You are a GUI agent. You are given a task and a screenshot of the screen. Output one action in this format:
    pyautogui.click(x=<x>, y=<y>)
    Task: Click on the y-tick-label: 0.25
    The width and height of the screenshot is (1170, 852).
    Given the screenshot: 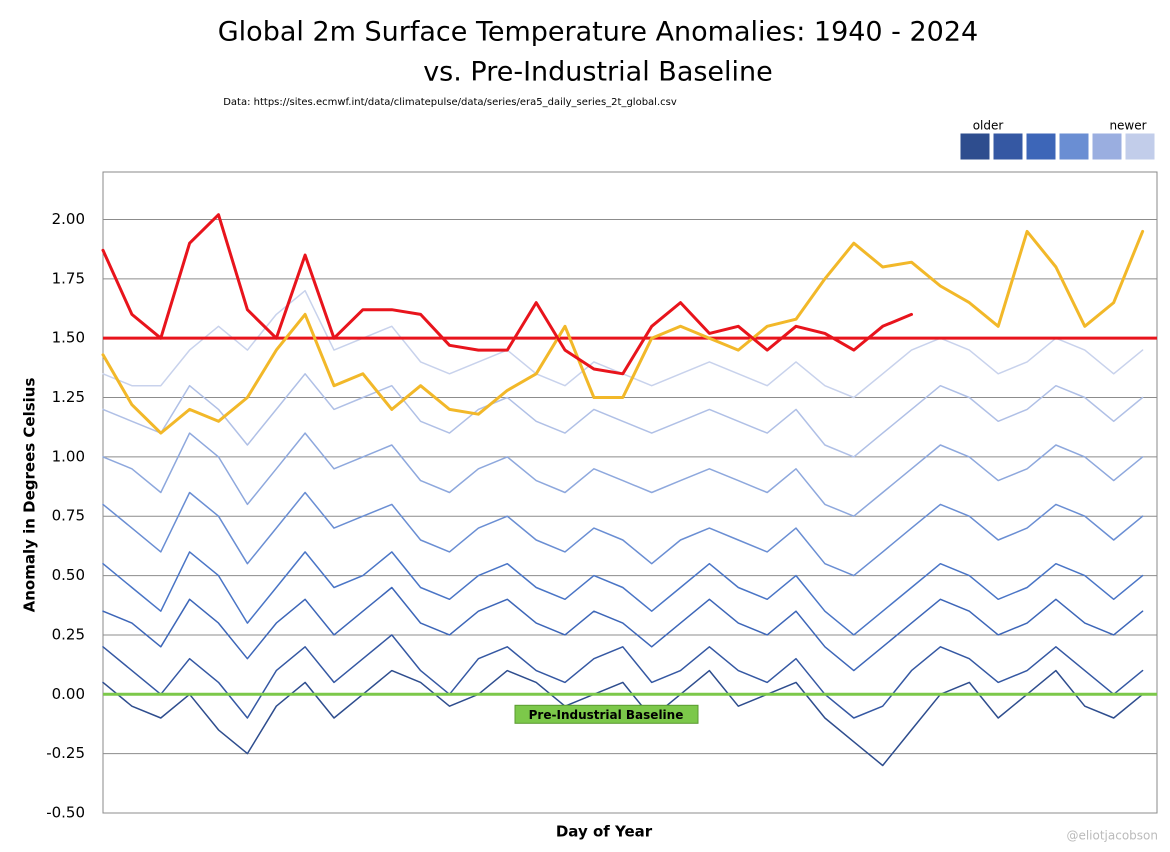 What is the action you would take?
    pyautogui.click(x=68, y=634)
    